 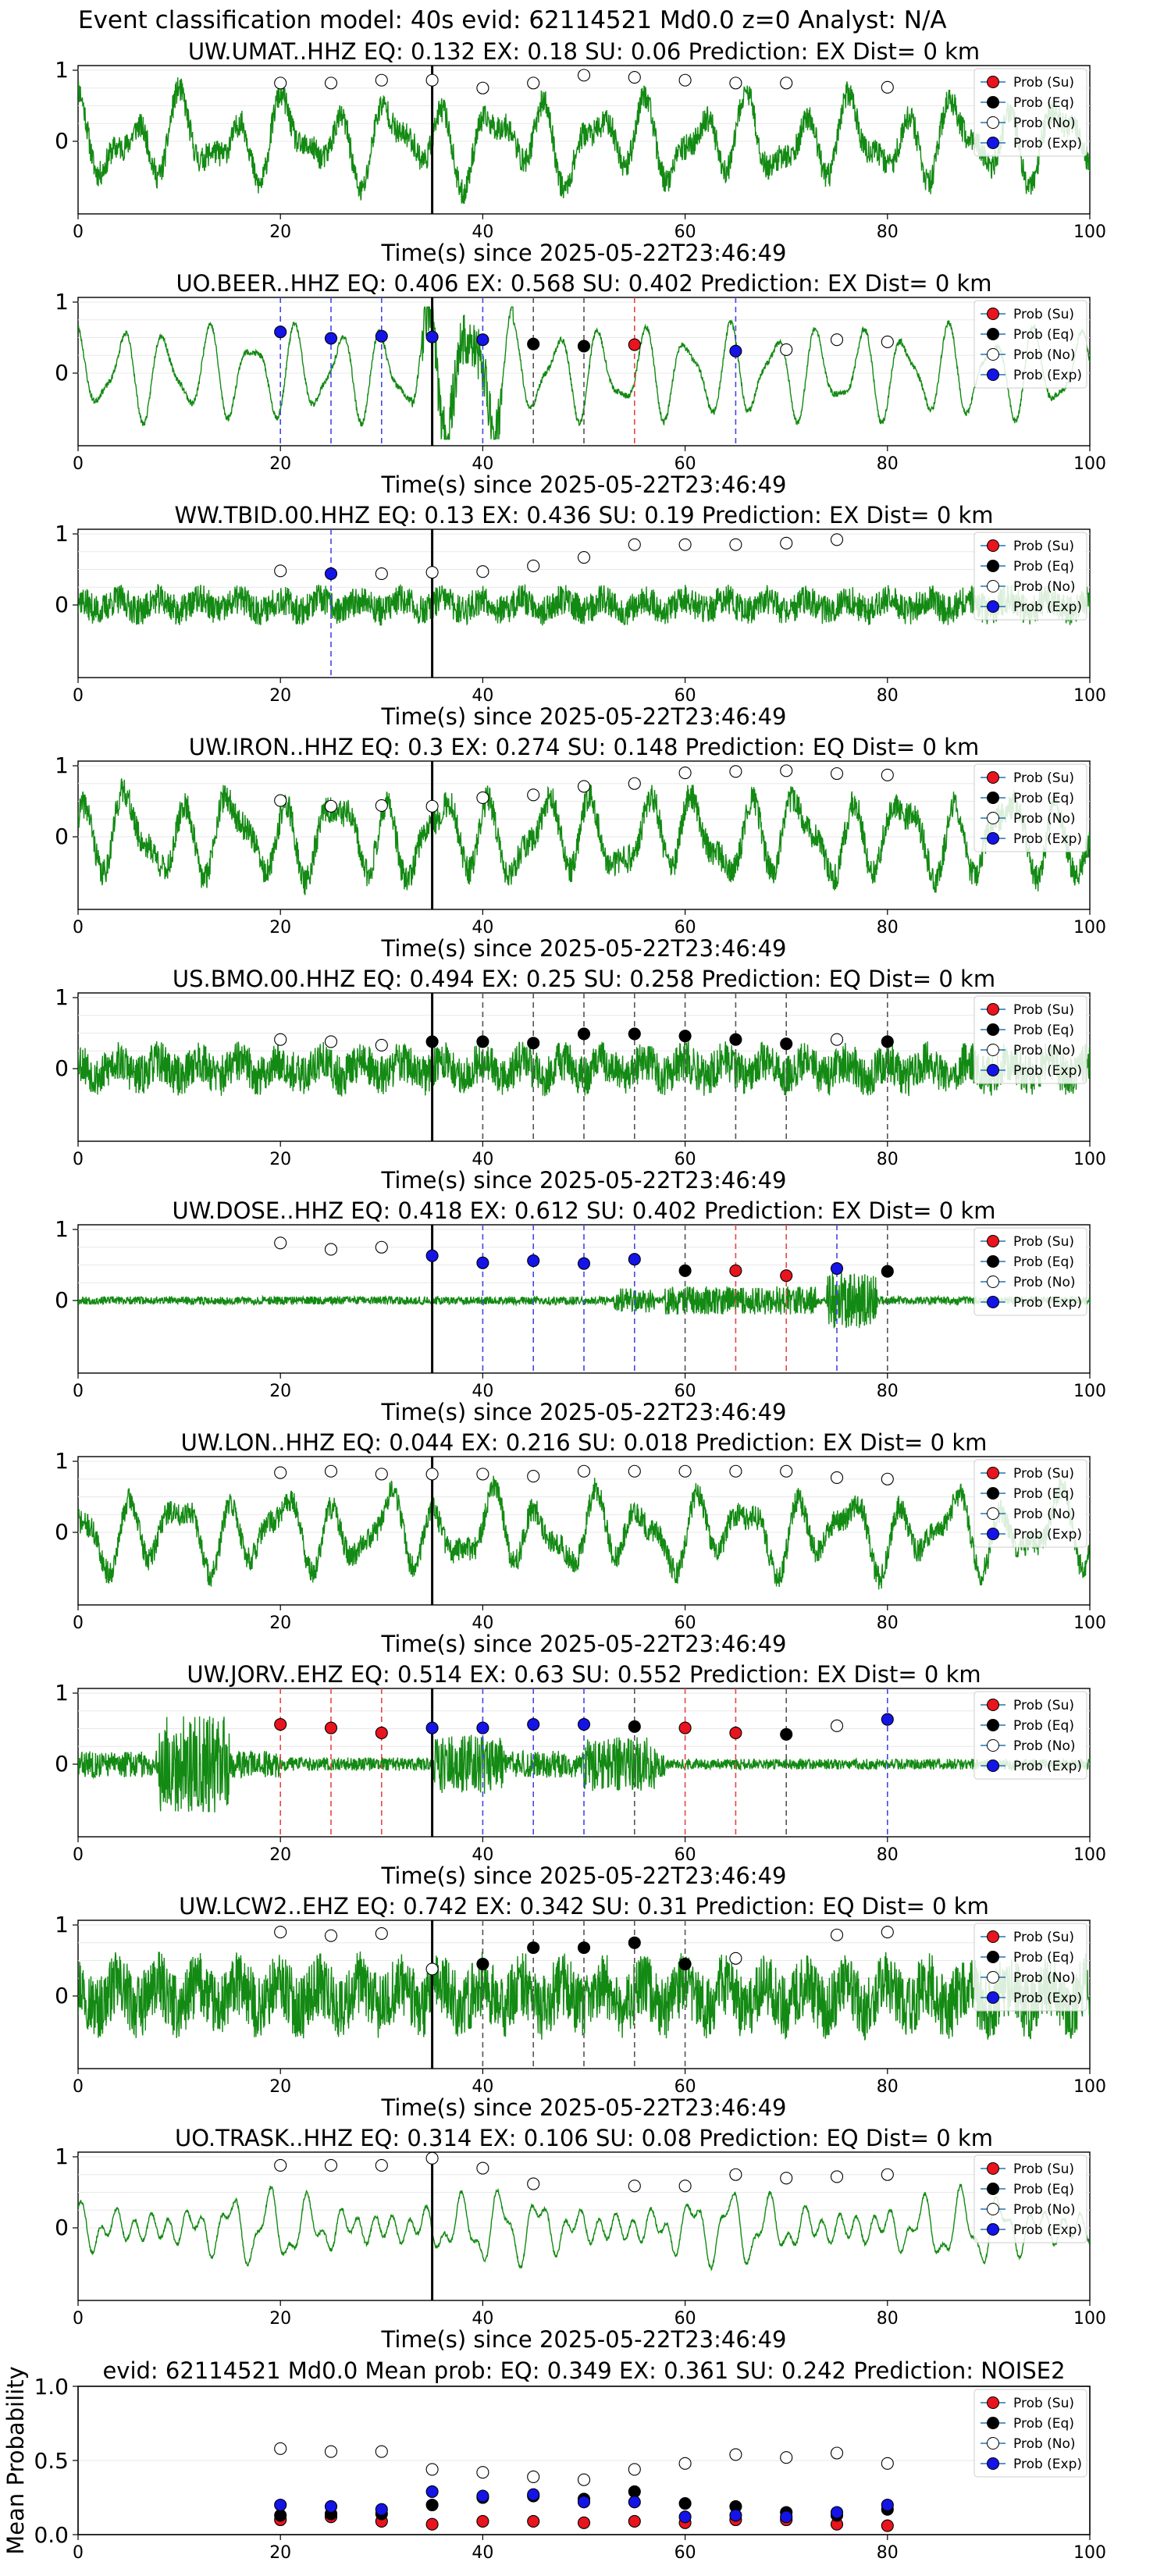 What do you see at coordinates (584, 1764) in the screenshot?
I see `waveform-trace` at bounding box center [584, 1764].